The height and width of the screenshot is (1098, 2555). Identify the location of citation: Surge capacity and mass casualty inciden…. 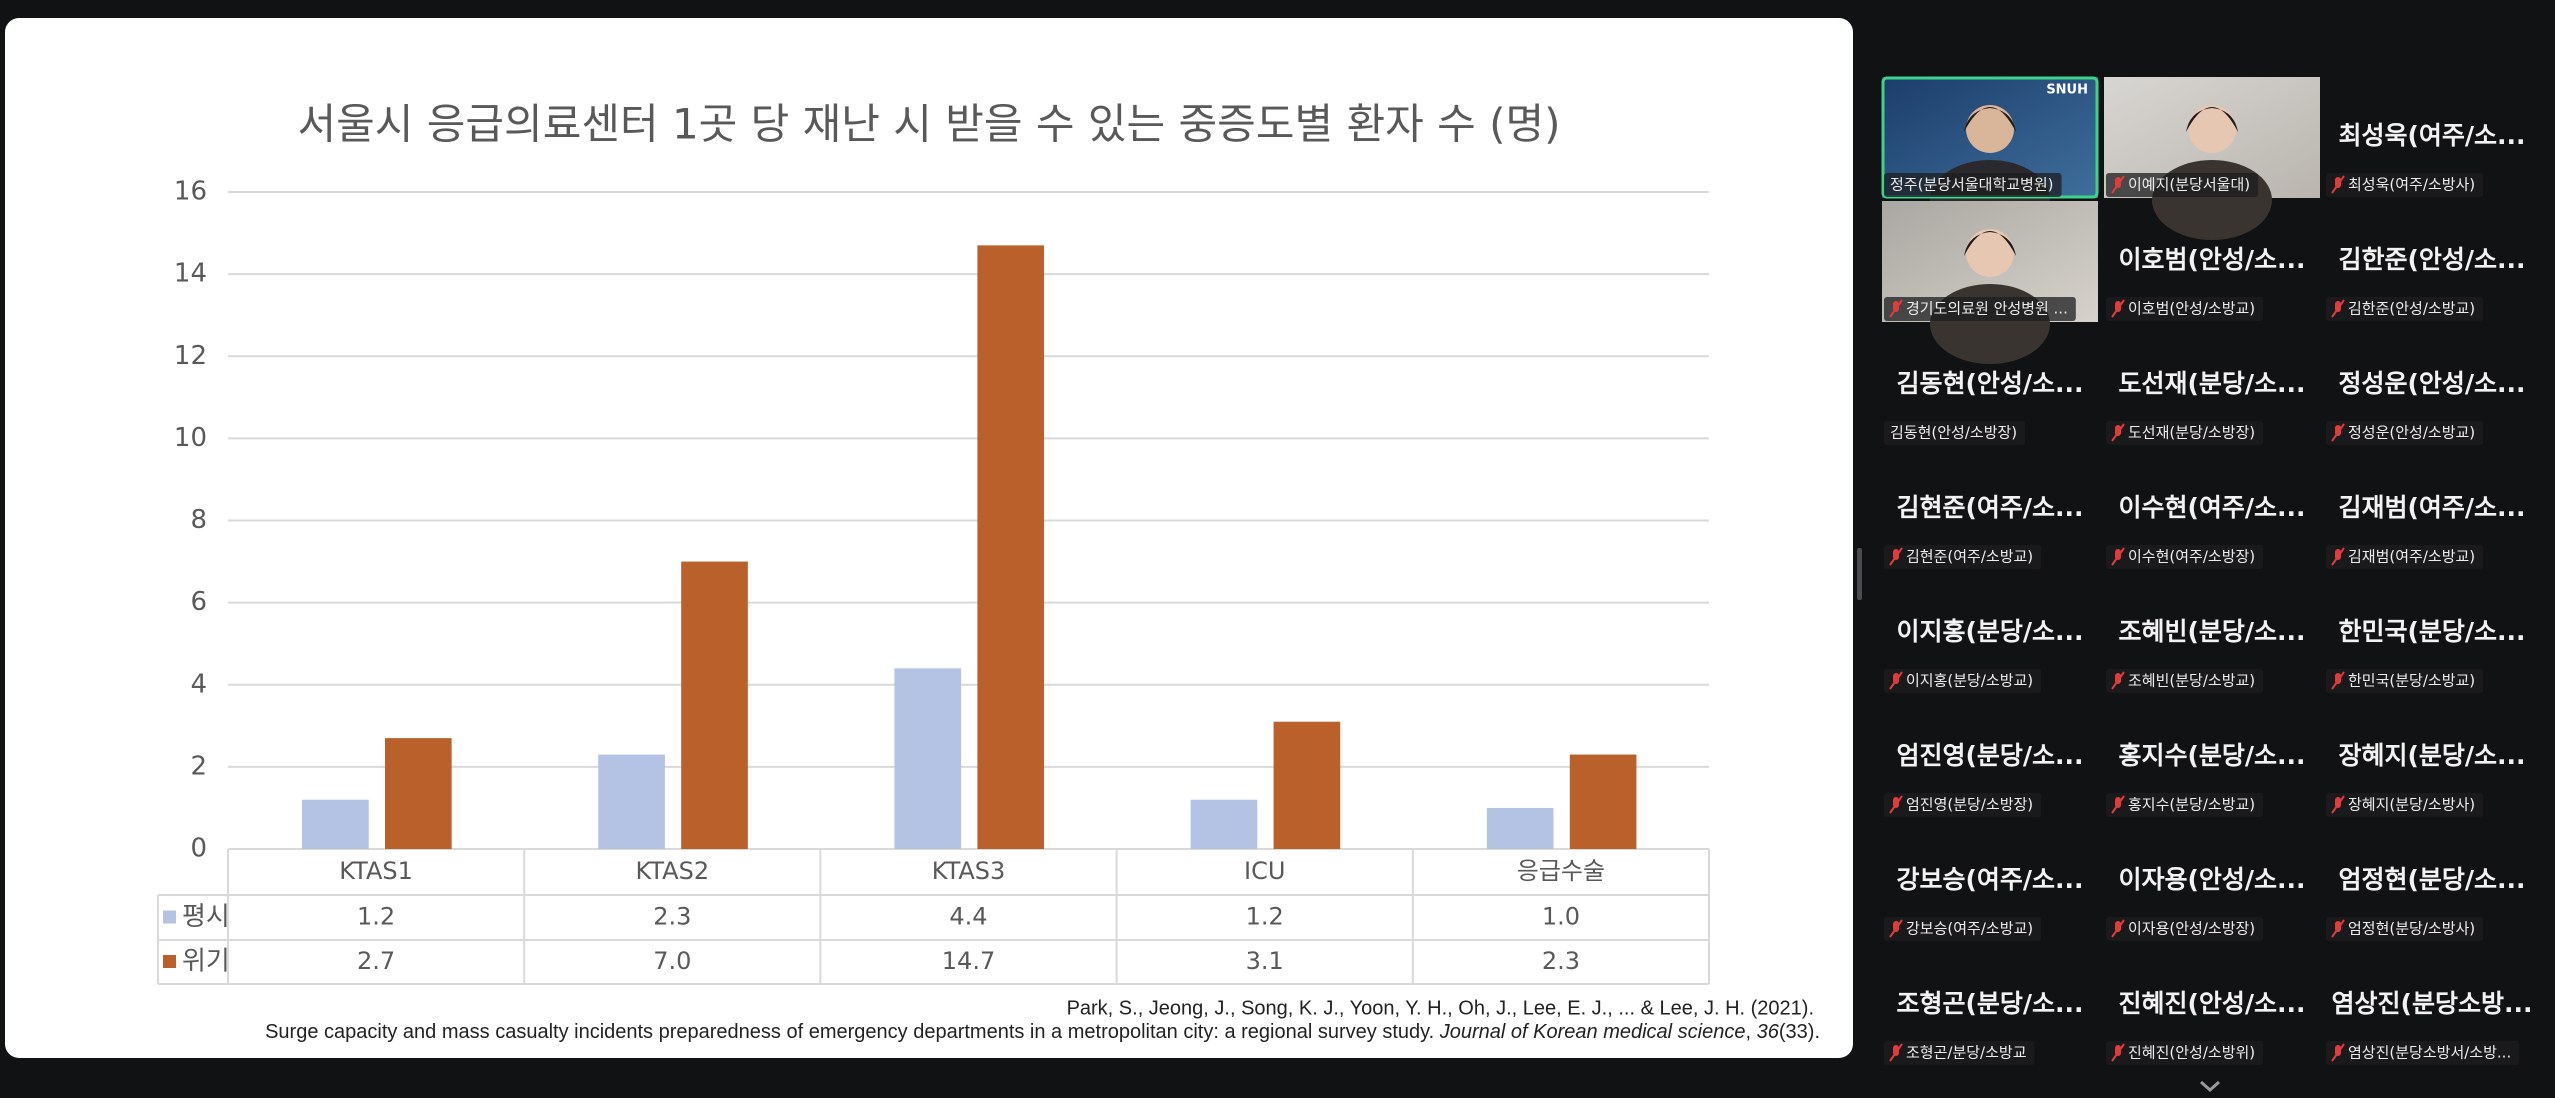
(1042, 1032).